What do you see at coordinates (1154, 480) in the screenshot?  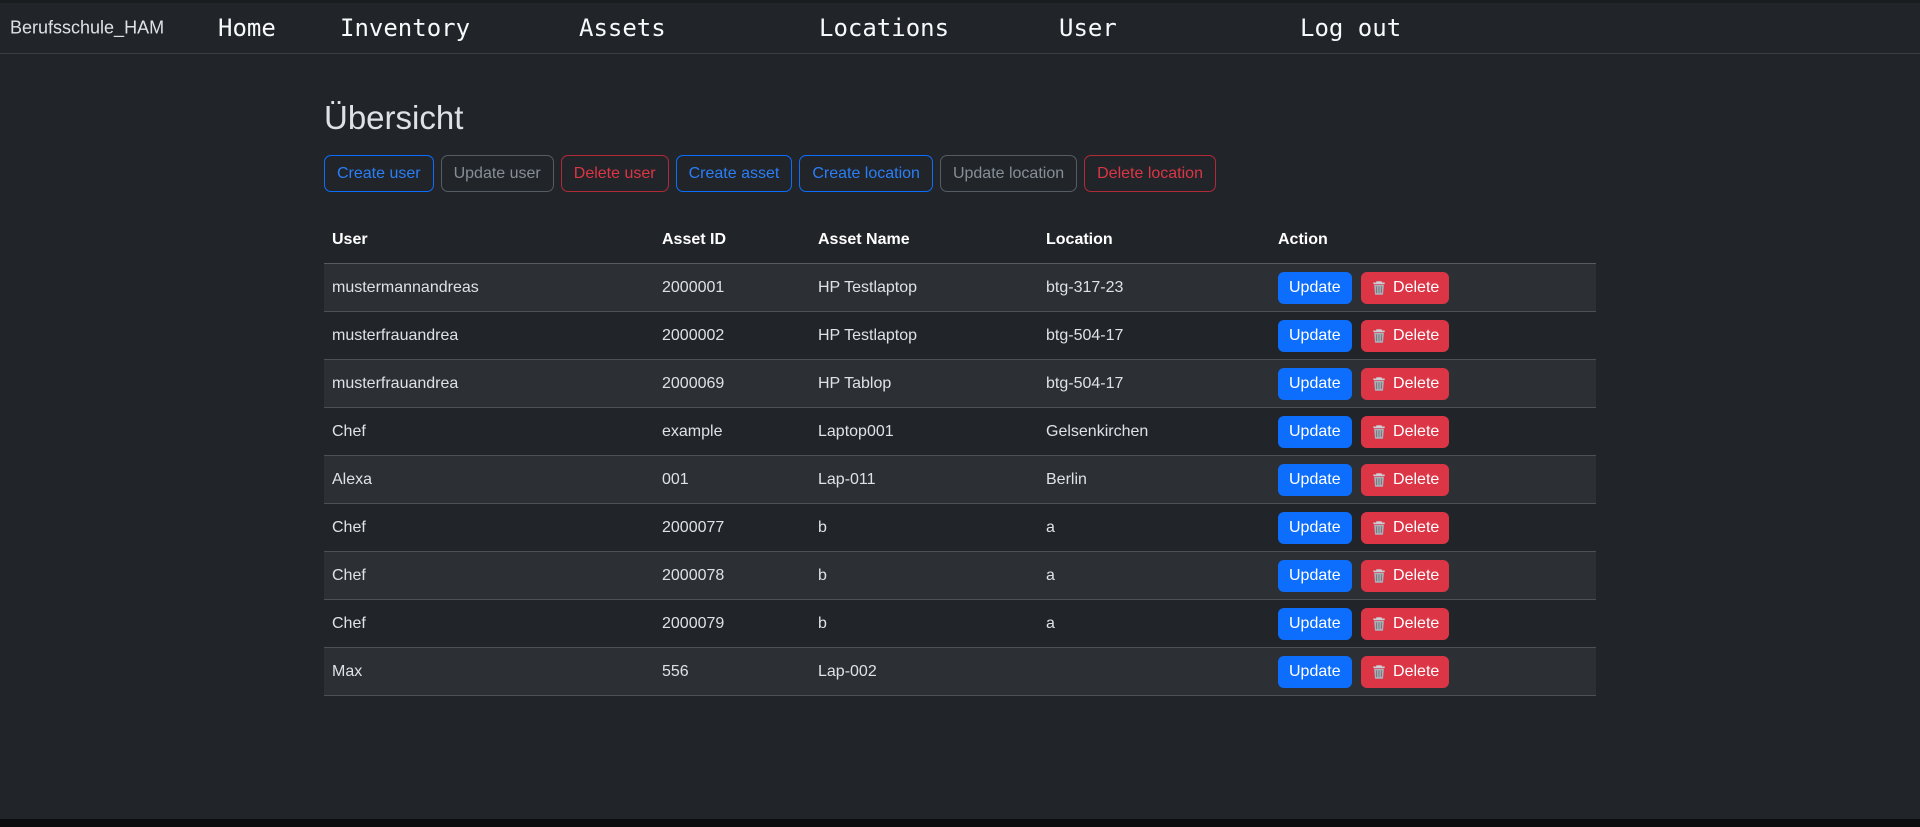 I see `cell-location: Berlin` at bounding box center [1154, 480].